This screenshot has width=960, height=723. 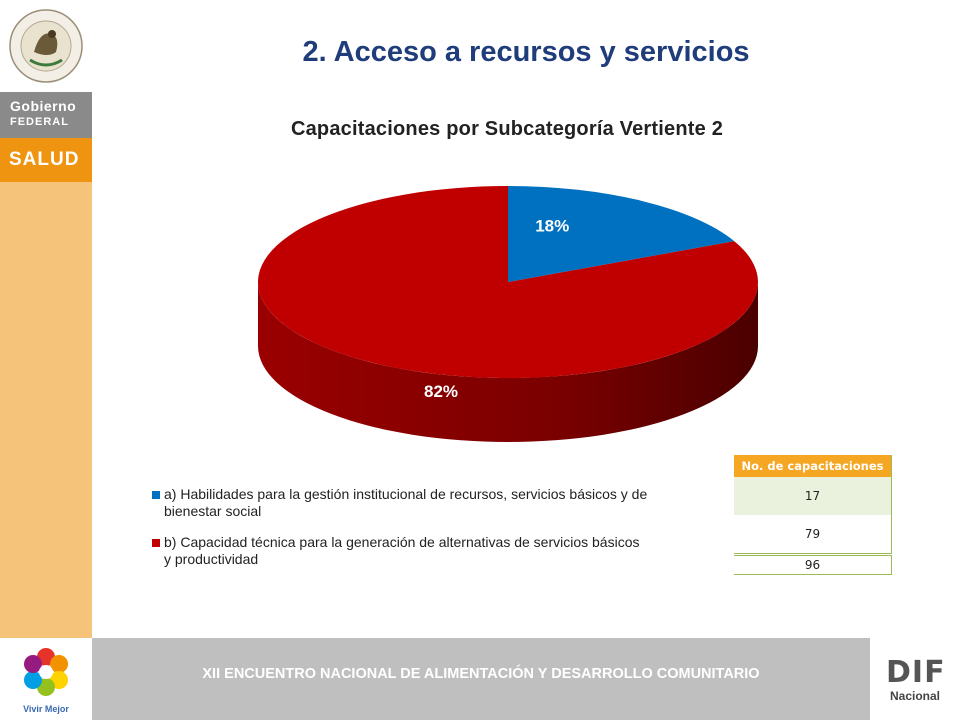 I want to click on slice-b-label: 82%, so click(x=441, y=391).